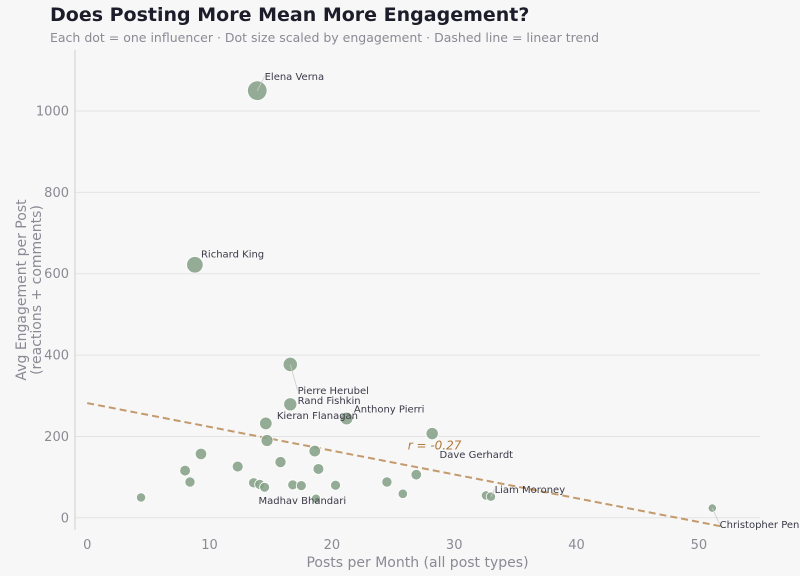 Image resolution: width=800 pixels, height=576 pixels. What do you see at coordinates (576, 545) in the screenshot?
I see `x-tick-label: 40` at bounding box center [576, 545].